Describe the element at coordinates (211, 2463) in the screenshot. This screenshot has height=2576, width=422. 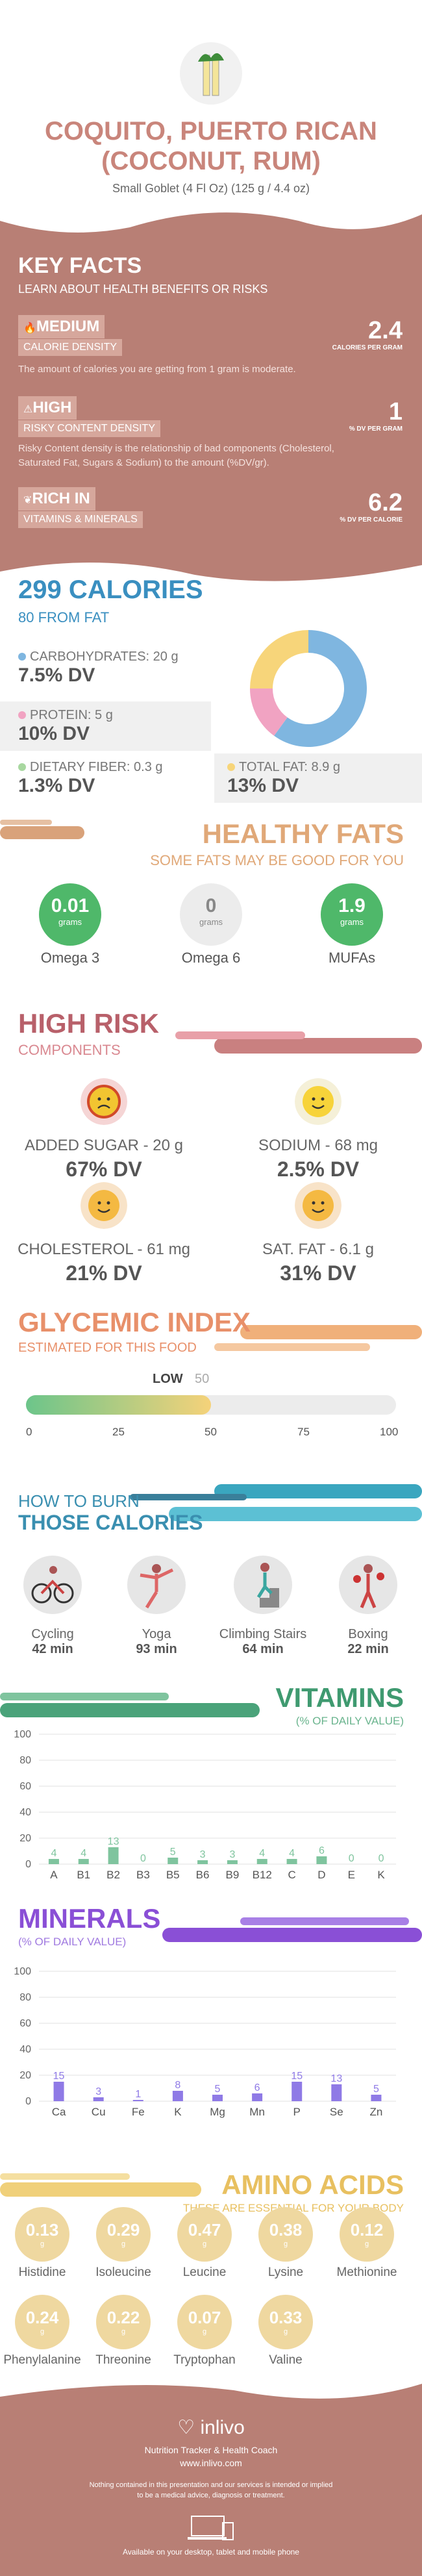
I see `footer-url: www.inlivo.com` at that location.